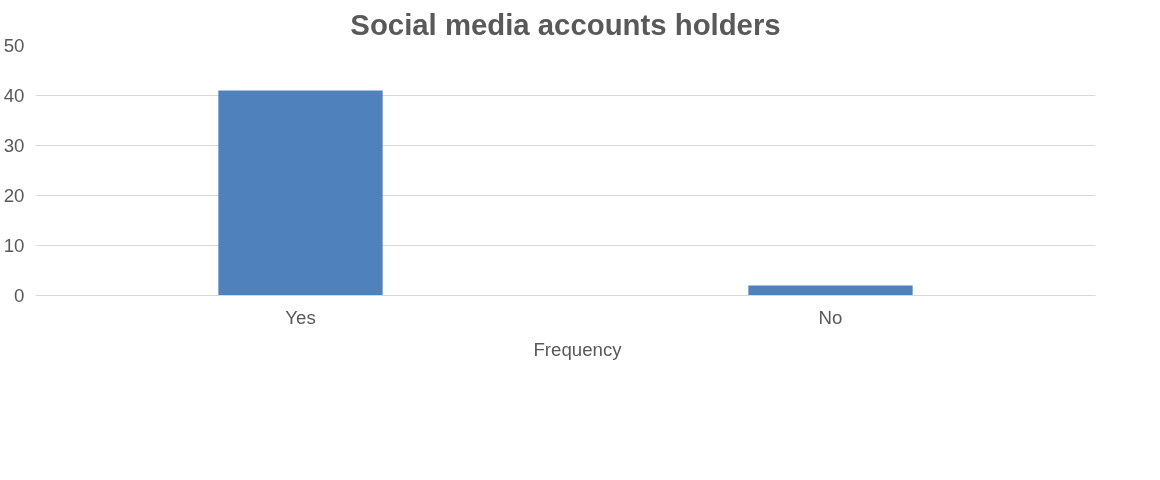 The image size is (1160, 480). I want to click on y-tick-label: 40, so click(14, 95).